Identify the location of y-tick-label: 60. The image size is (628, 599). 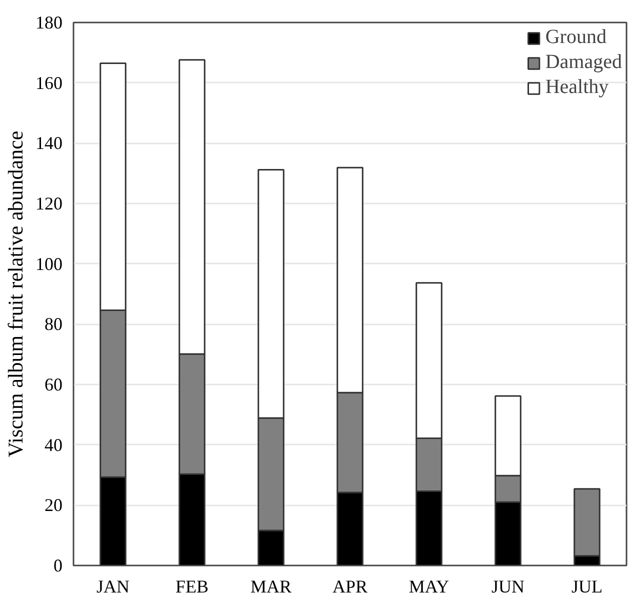
(53, 384).